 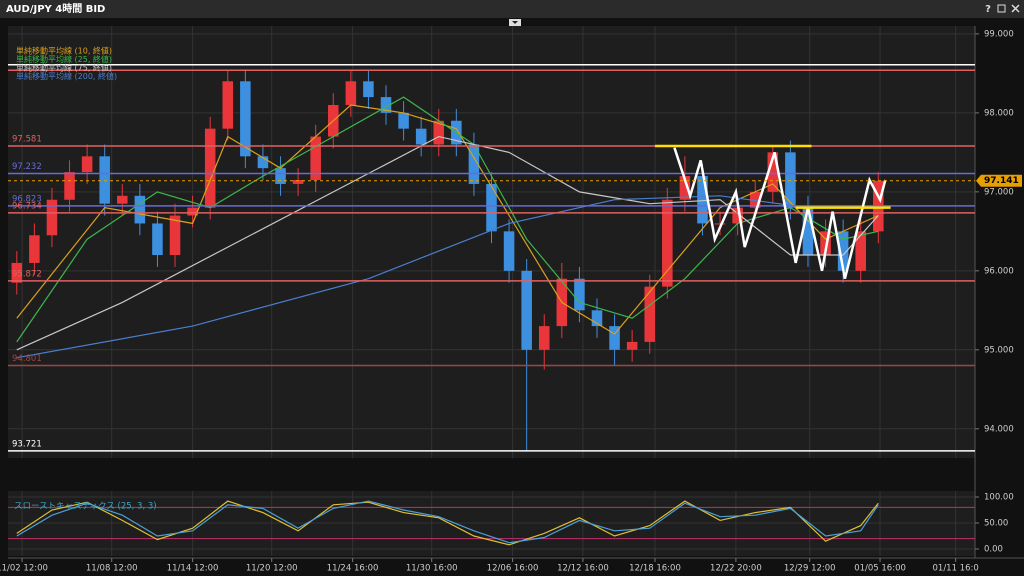 I want to click on x-tick-label: 11/24 16:00, so click(x=353, y=569).